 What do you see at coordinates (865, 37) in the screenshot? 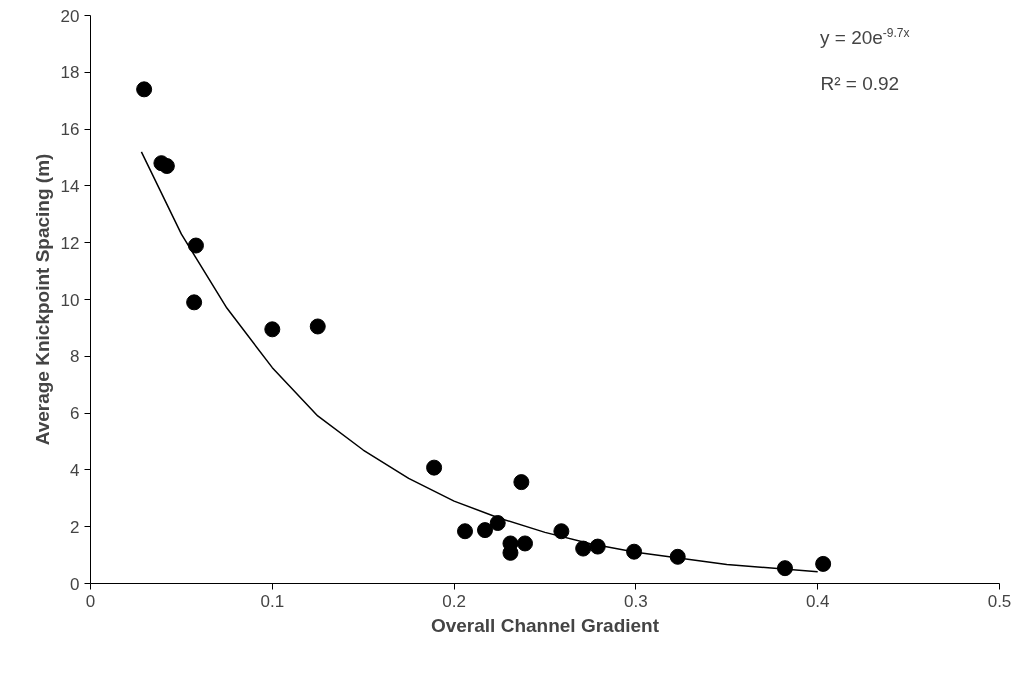
I see `annotation: y = 20e$^{-9.7x}$` at bounding box center [865, 37].